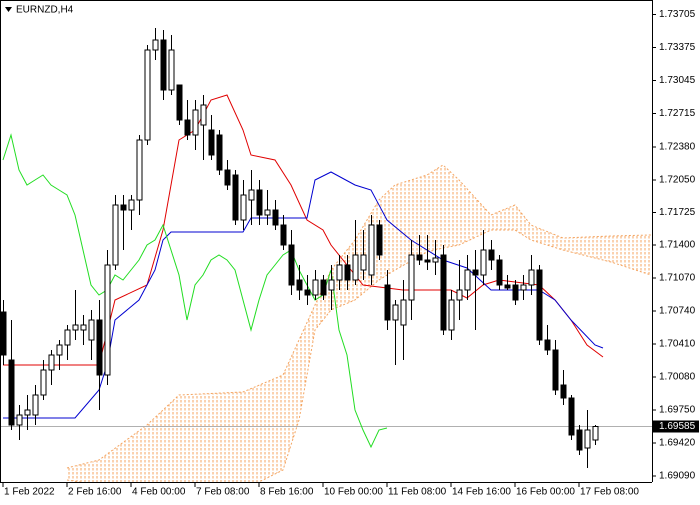 The width and height of the screenshot is (700, 505). I want to click on x-tick-label: 16 Feb 00:00, so click(545, 492).